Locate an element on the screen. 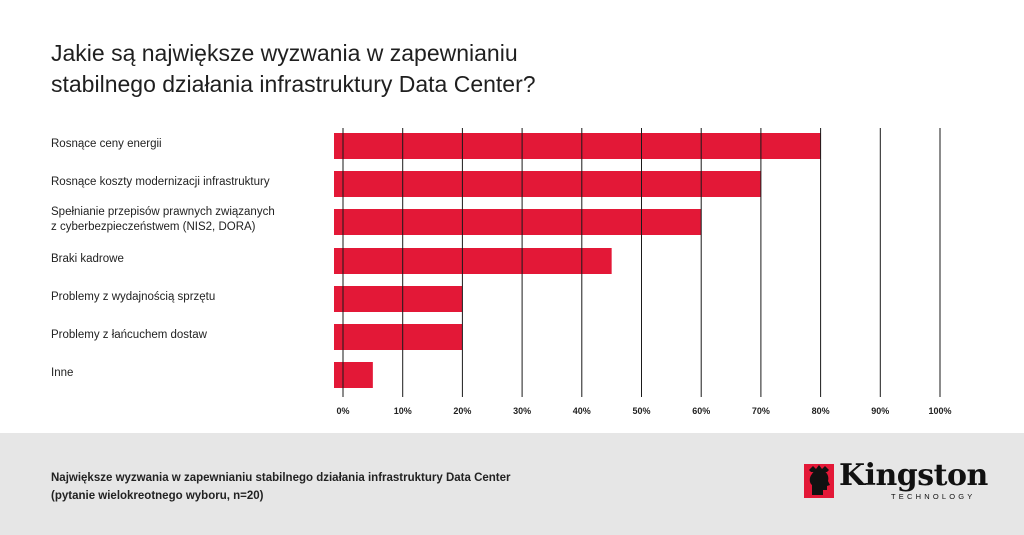 This screenshot has width=1024, height=535. kingston-head-icon is located at coordinates (819, 481).